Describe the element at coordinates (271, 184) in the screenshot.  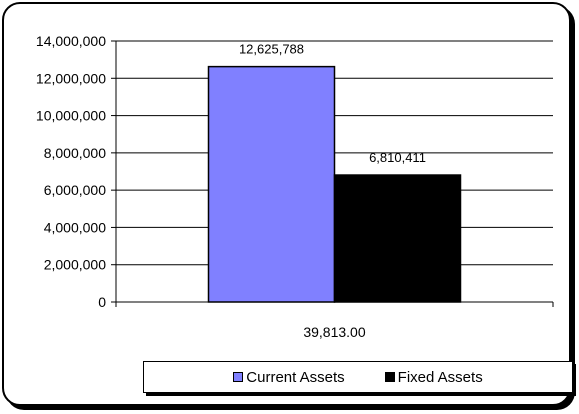
I see `bar-current-assets` at that location.